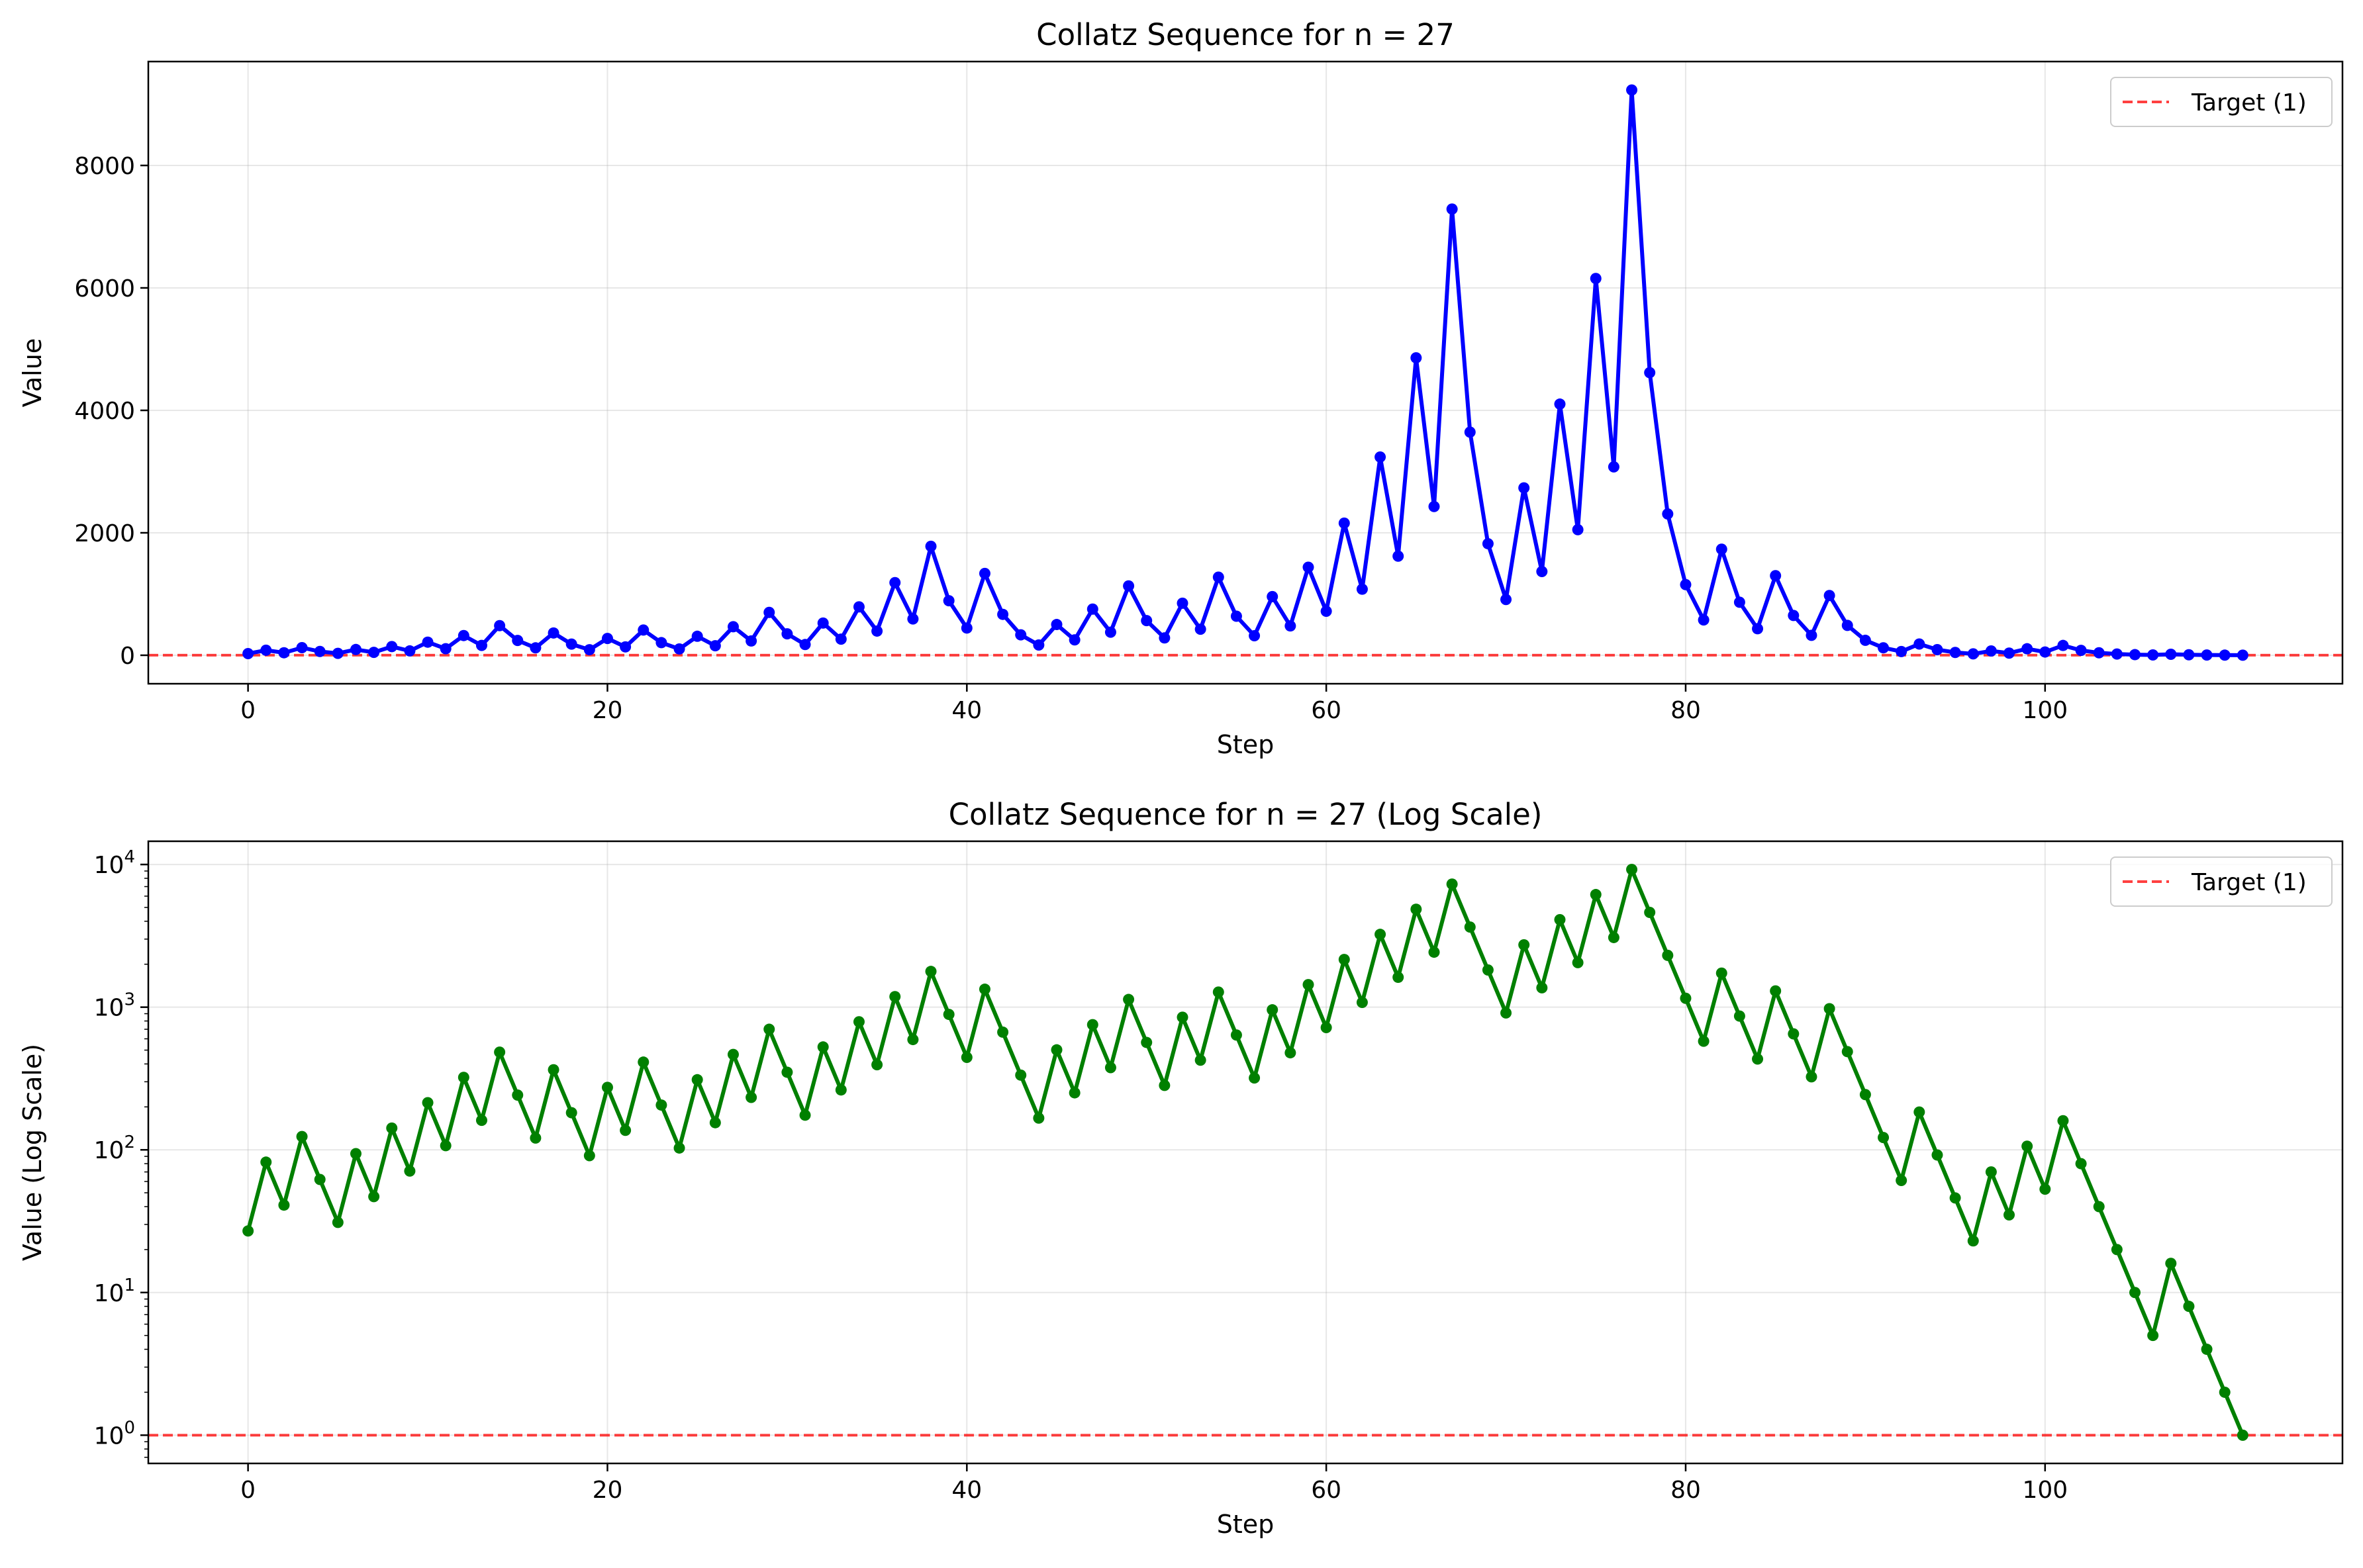  What do you see at coordinates (2045, 1490) in the screenshot?
I see `x-tick-label: 100` at bounding box center [2045, 1490].